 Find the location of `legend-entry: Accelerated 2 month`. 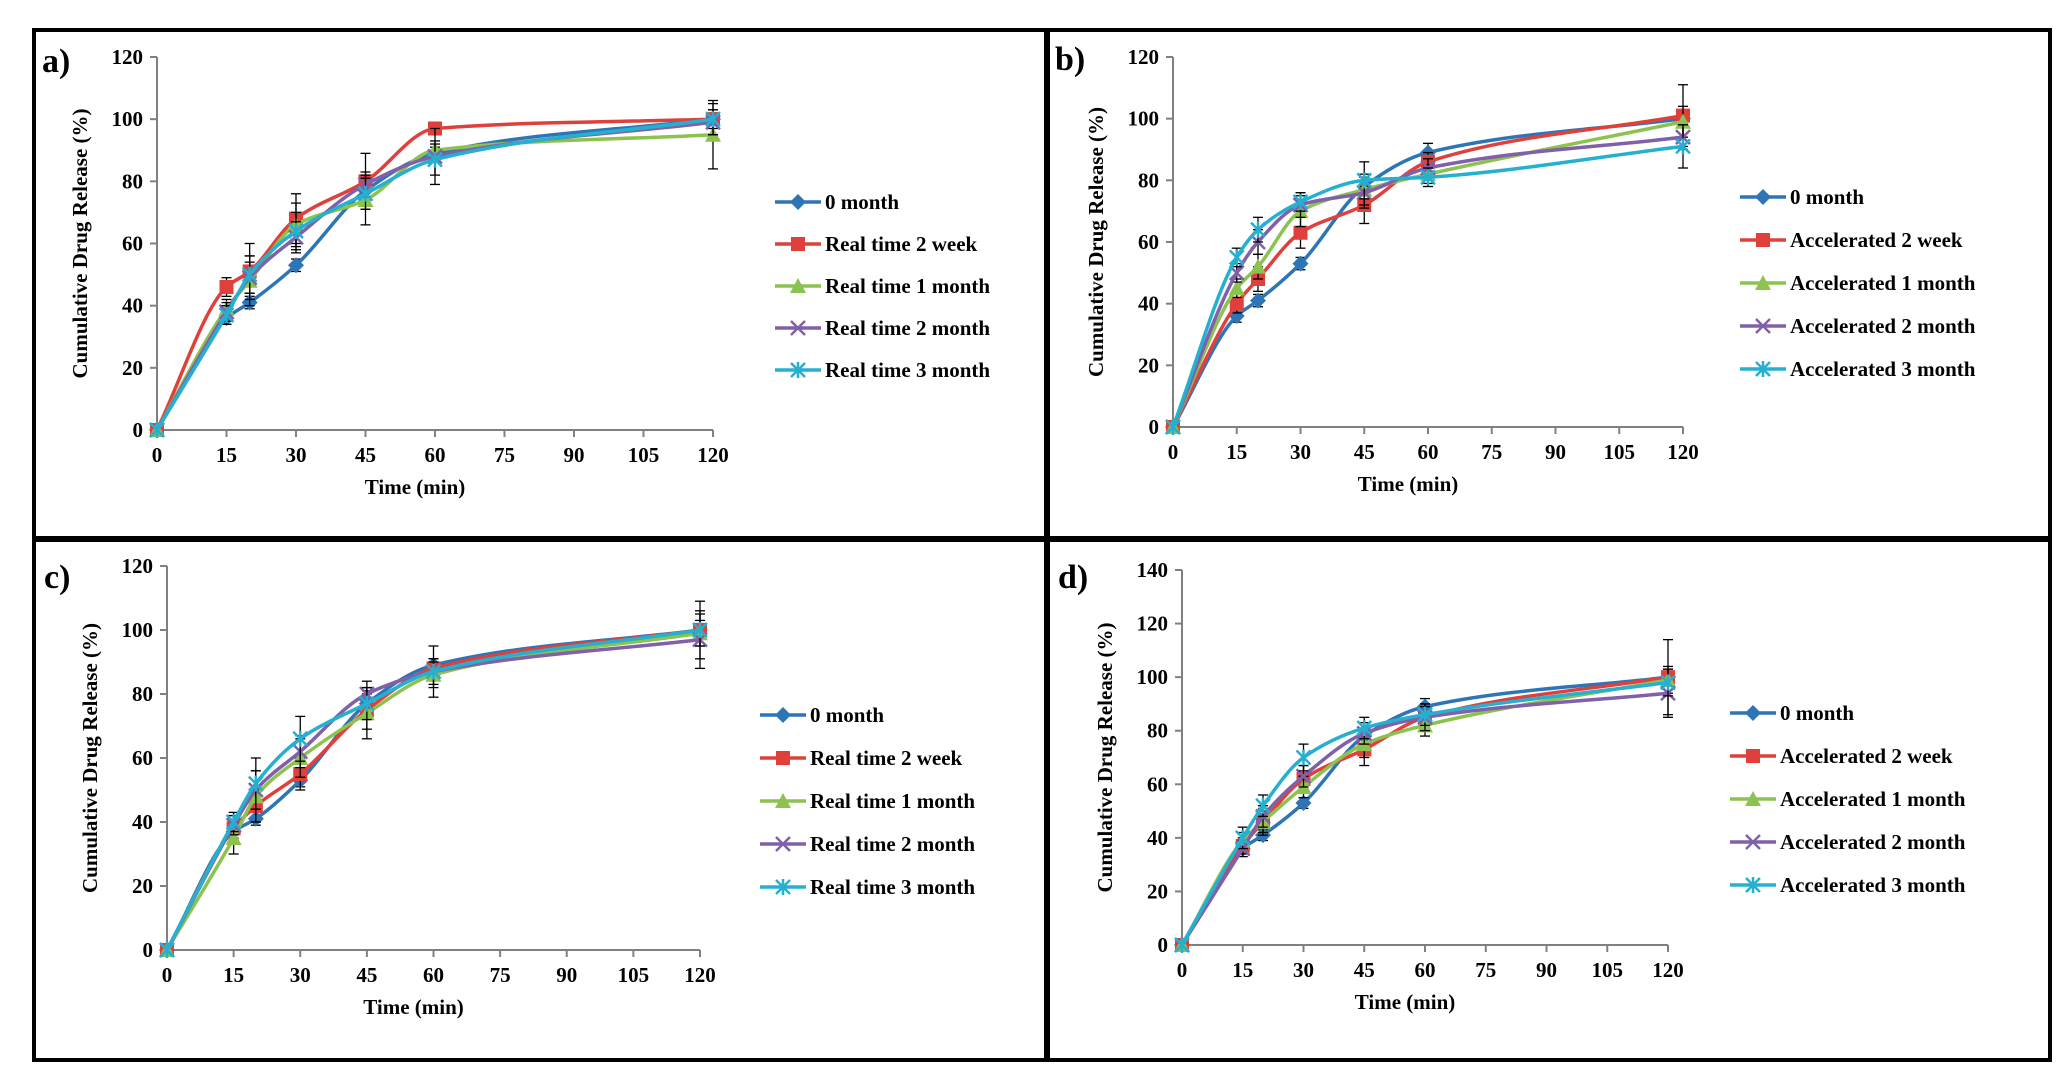

legend-entry: Accelerated 2 month is located at coordinates (1848, 842).